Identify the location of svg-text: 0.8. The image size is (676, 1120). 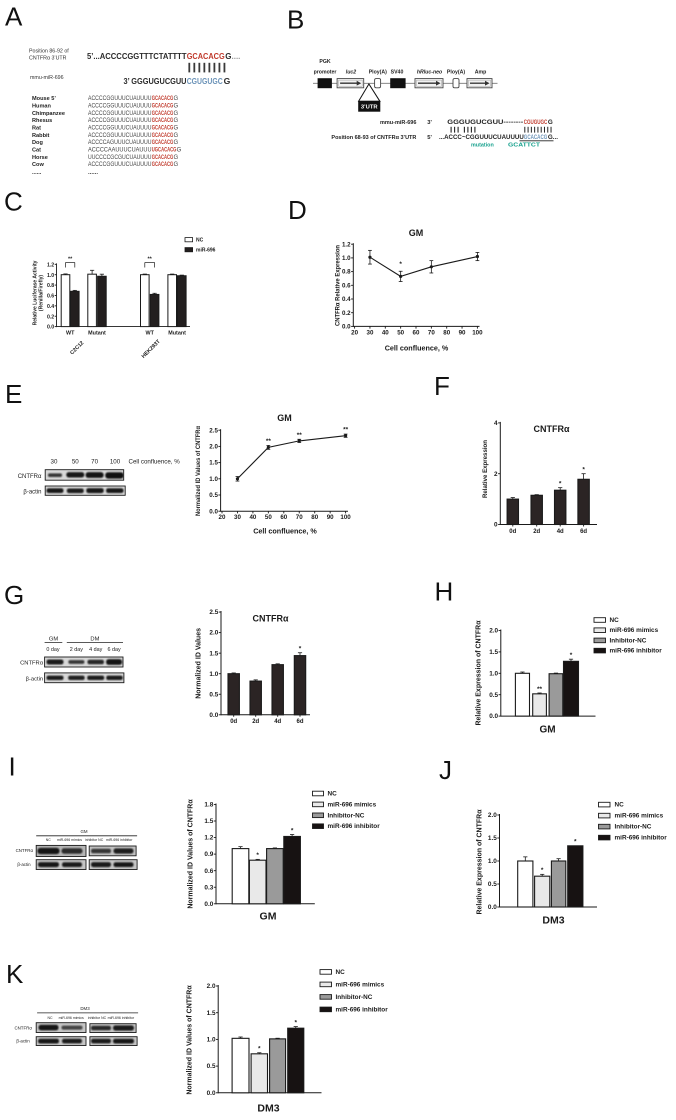
(346, 272).